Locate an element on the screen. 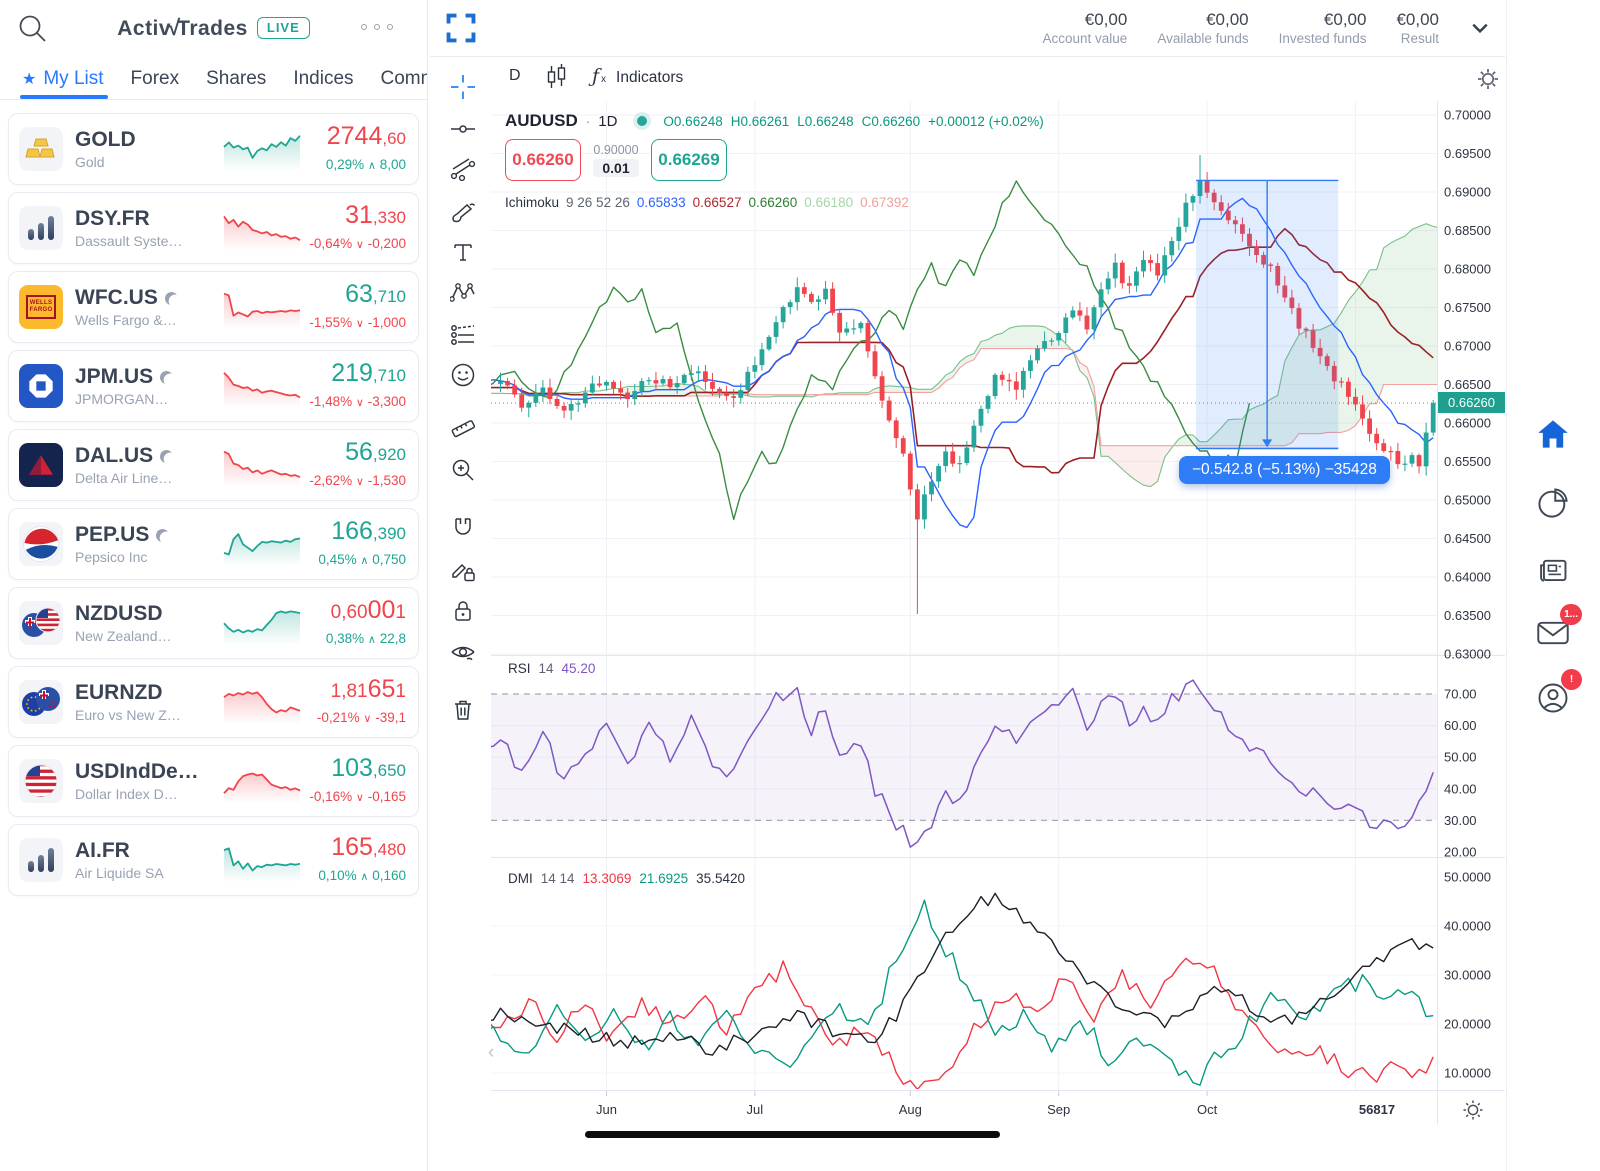  hide-drawings-tool-icon is located at coordinates (463, 653).